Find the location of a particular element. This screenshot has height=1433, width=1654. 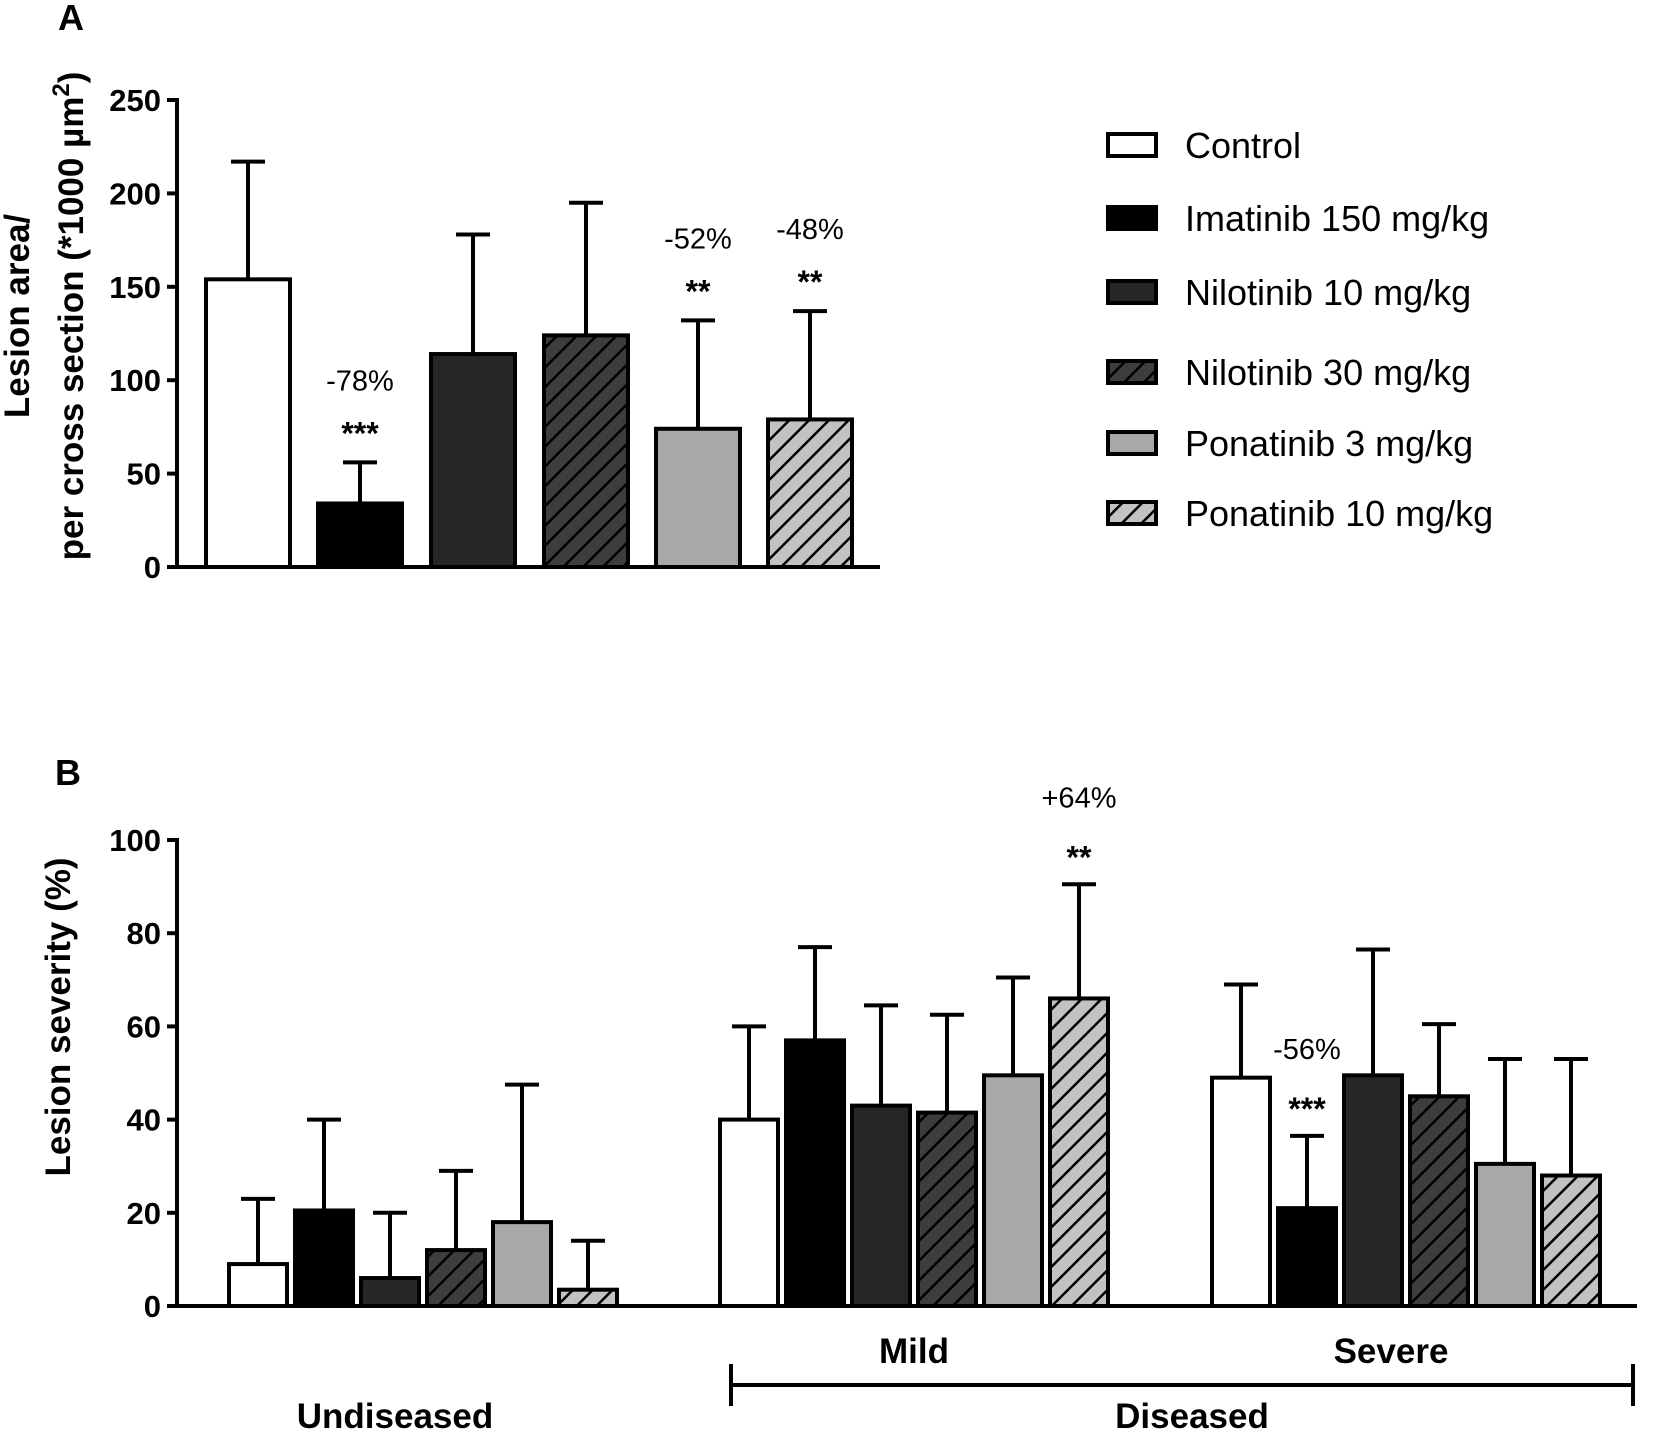

panel-a-ylabel-line2: per cross section (*1000 µm2) is located at coordinates (69, 316).